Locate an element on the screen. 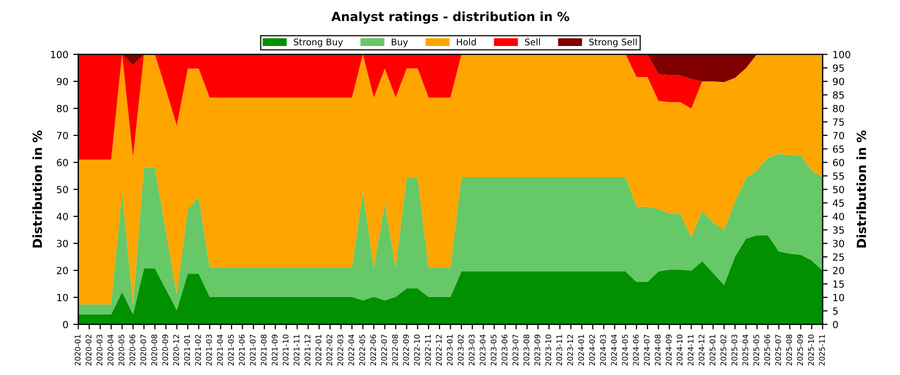  y2-tick-label: 40 is located at coordinates (838, 216).